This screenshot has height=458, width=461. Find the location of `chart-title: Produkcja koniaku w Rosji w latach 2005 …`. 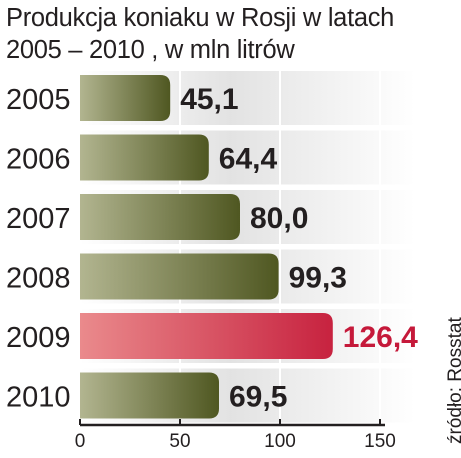

chart-title: Produkcja koniaku w Rosji w latach 2005 … is located at coordinates (226, 34).